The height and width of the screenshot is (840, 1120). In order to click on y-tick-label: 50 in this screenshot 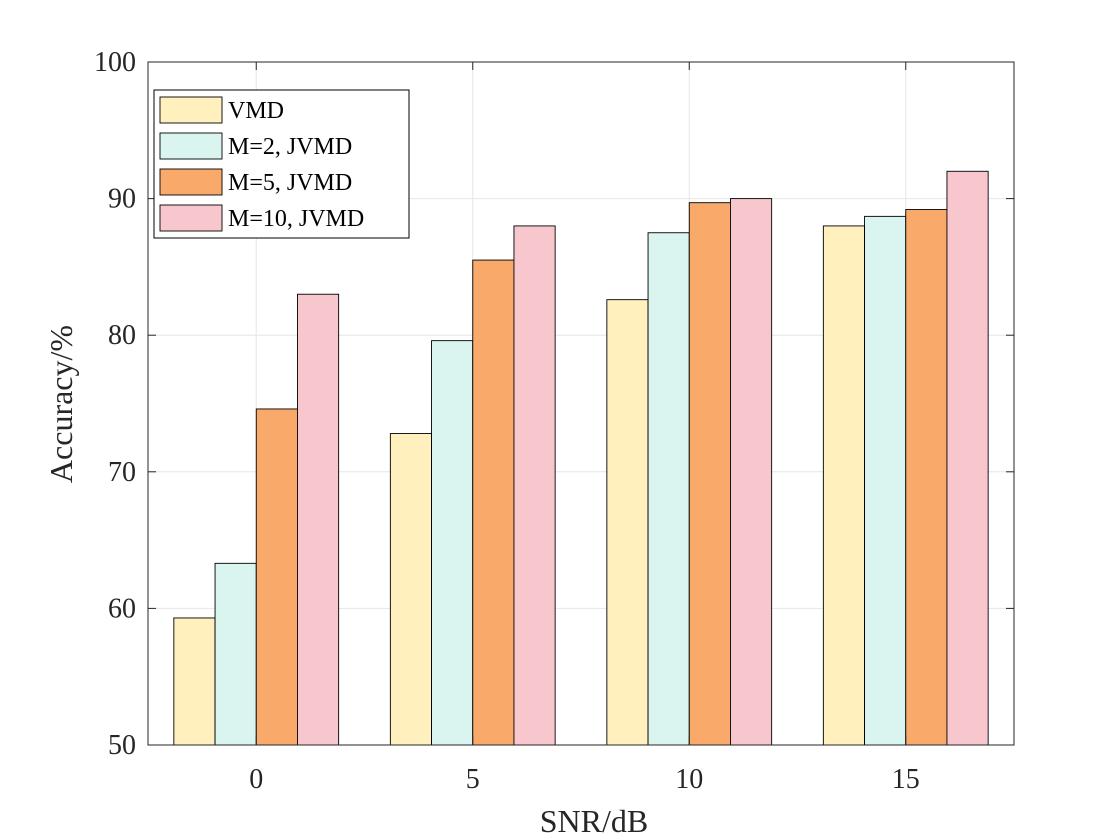, I will do `click(122, 745)`.